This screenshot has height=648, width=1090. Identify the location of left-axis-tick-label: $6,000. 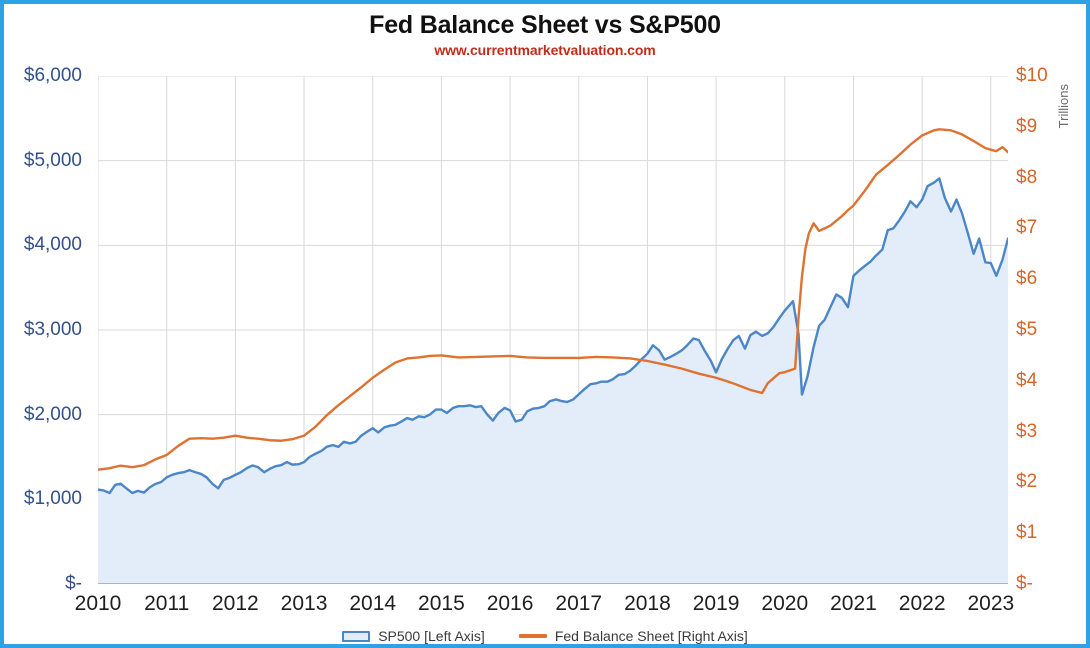
(52, 75).